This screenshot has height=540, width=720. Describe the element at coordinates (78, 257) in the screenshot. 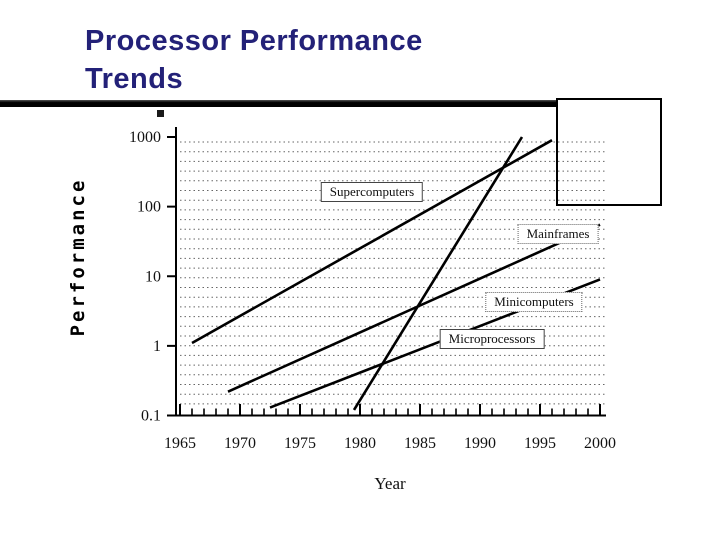

I see `y-axis-title: Performance` at that location.